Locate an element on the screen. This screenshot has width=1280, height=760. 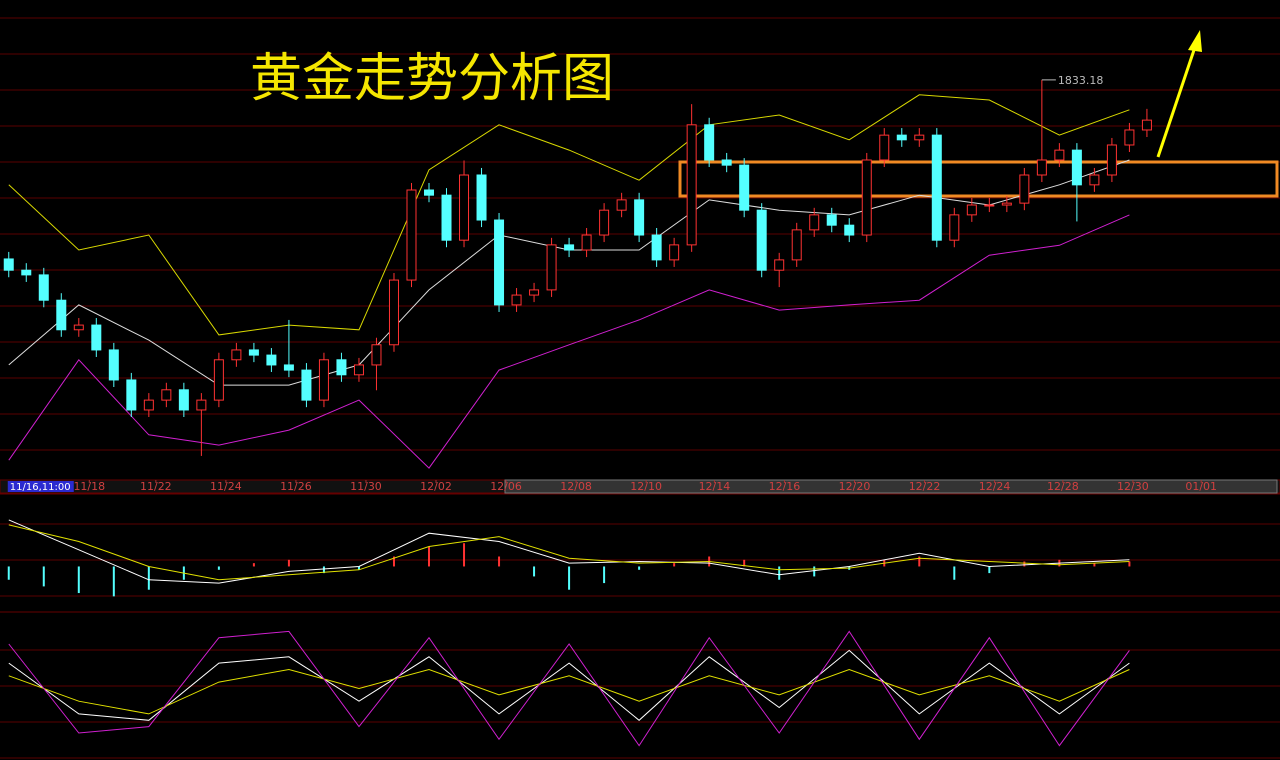
x-tick-label: 11/24 is located at coordinates (226, 486).